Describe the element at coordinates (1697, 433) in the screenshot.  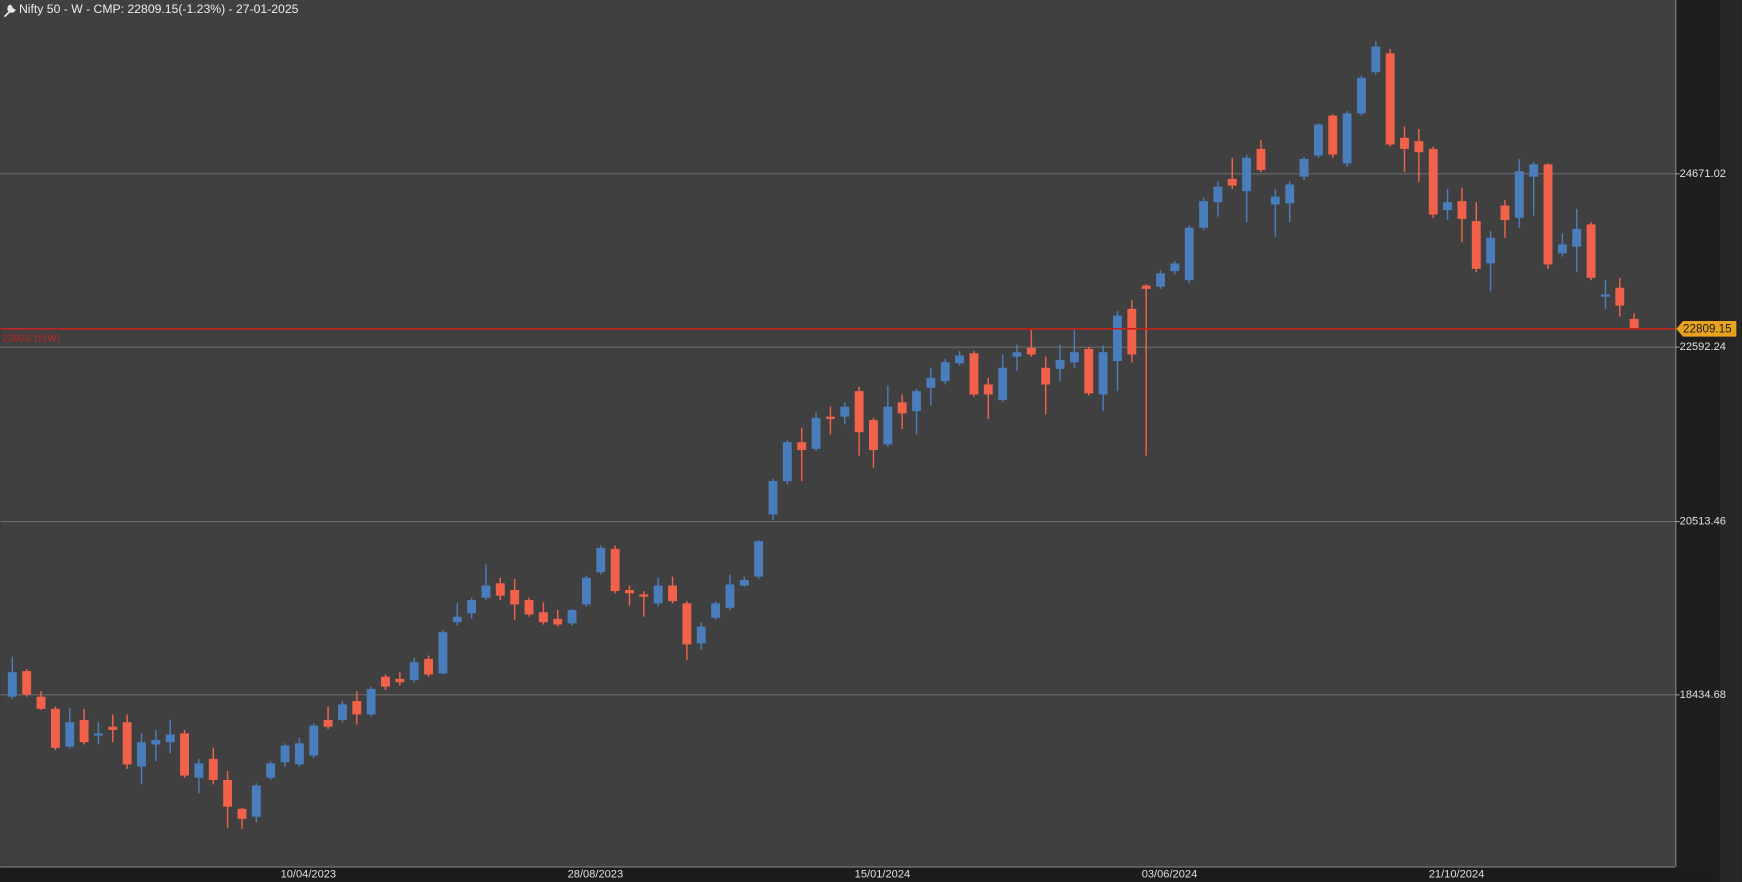
I see `price-axis-panel` at that location.